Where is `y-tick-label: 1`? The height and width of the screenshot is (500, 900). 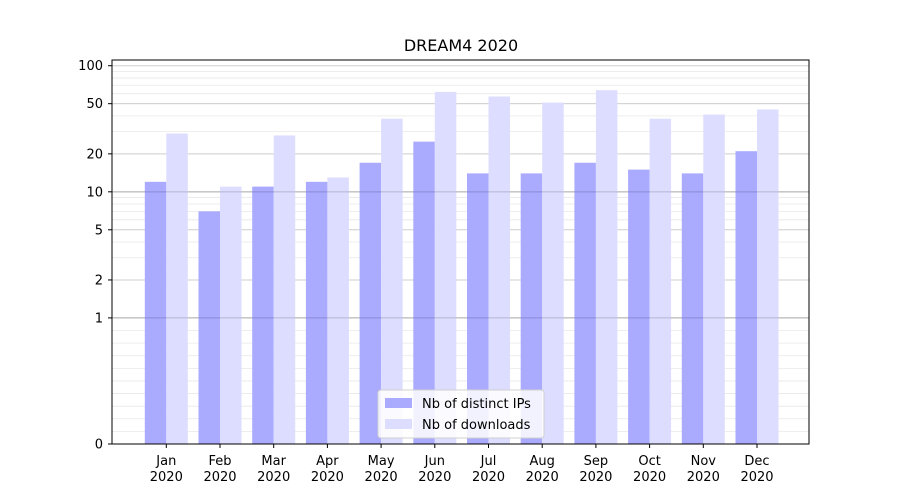
y-tick-label: 1 is located at coordinates (99, 318).